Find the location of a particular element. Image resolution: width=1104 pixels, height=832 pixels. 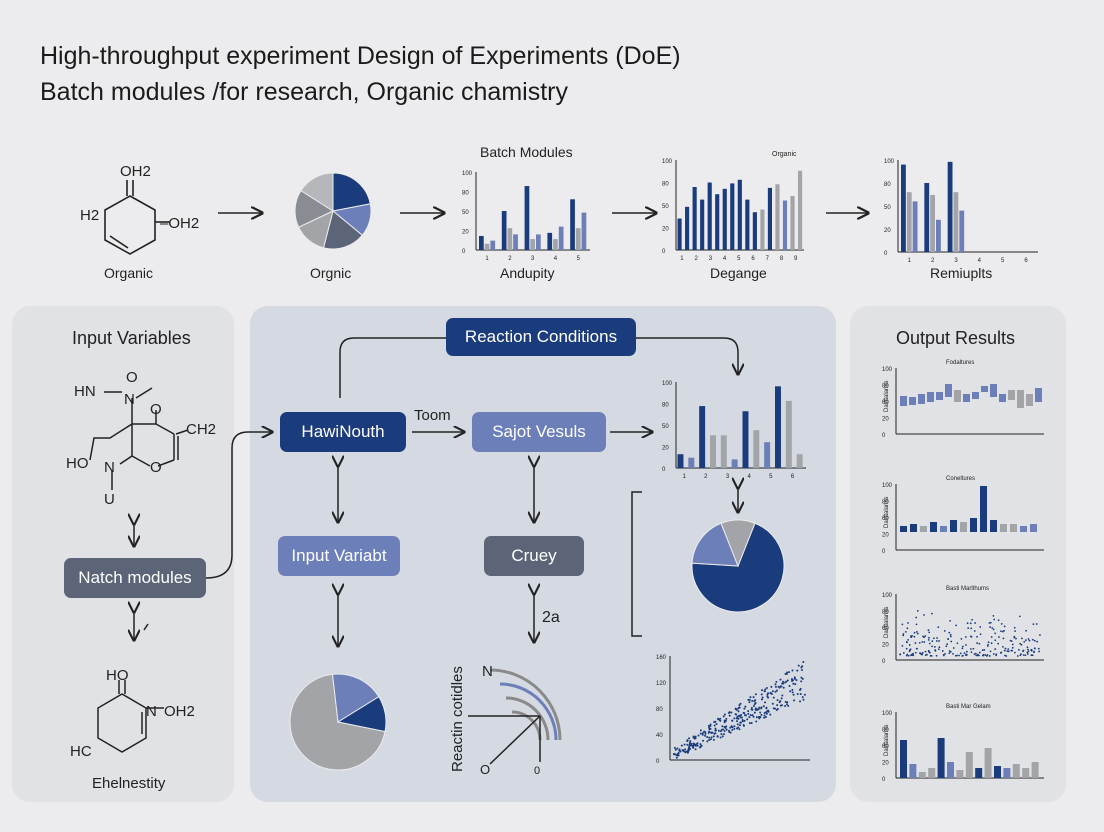

top-mol-label: Organic is located at coordinates (128, 273).